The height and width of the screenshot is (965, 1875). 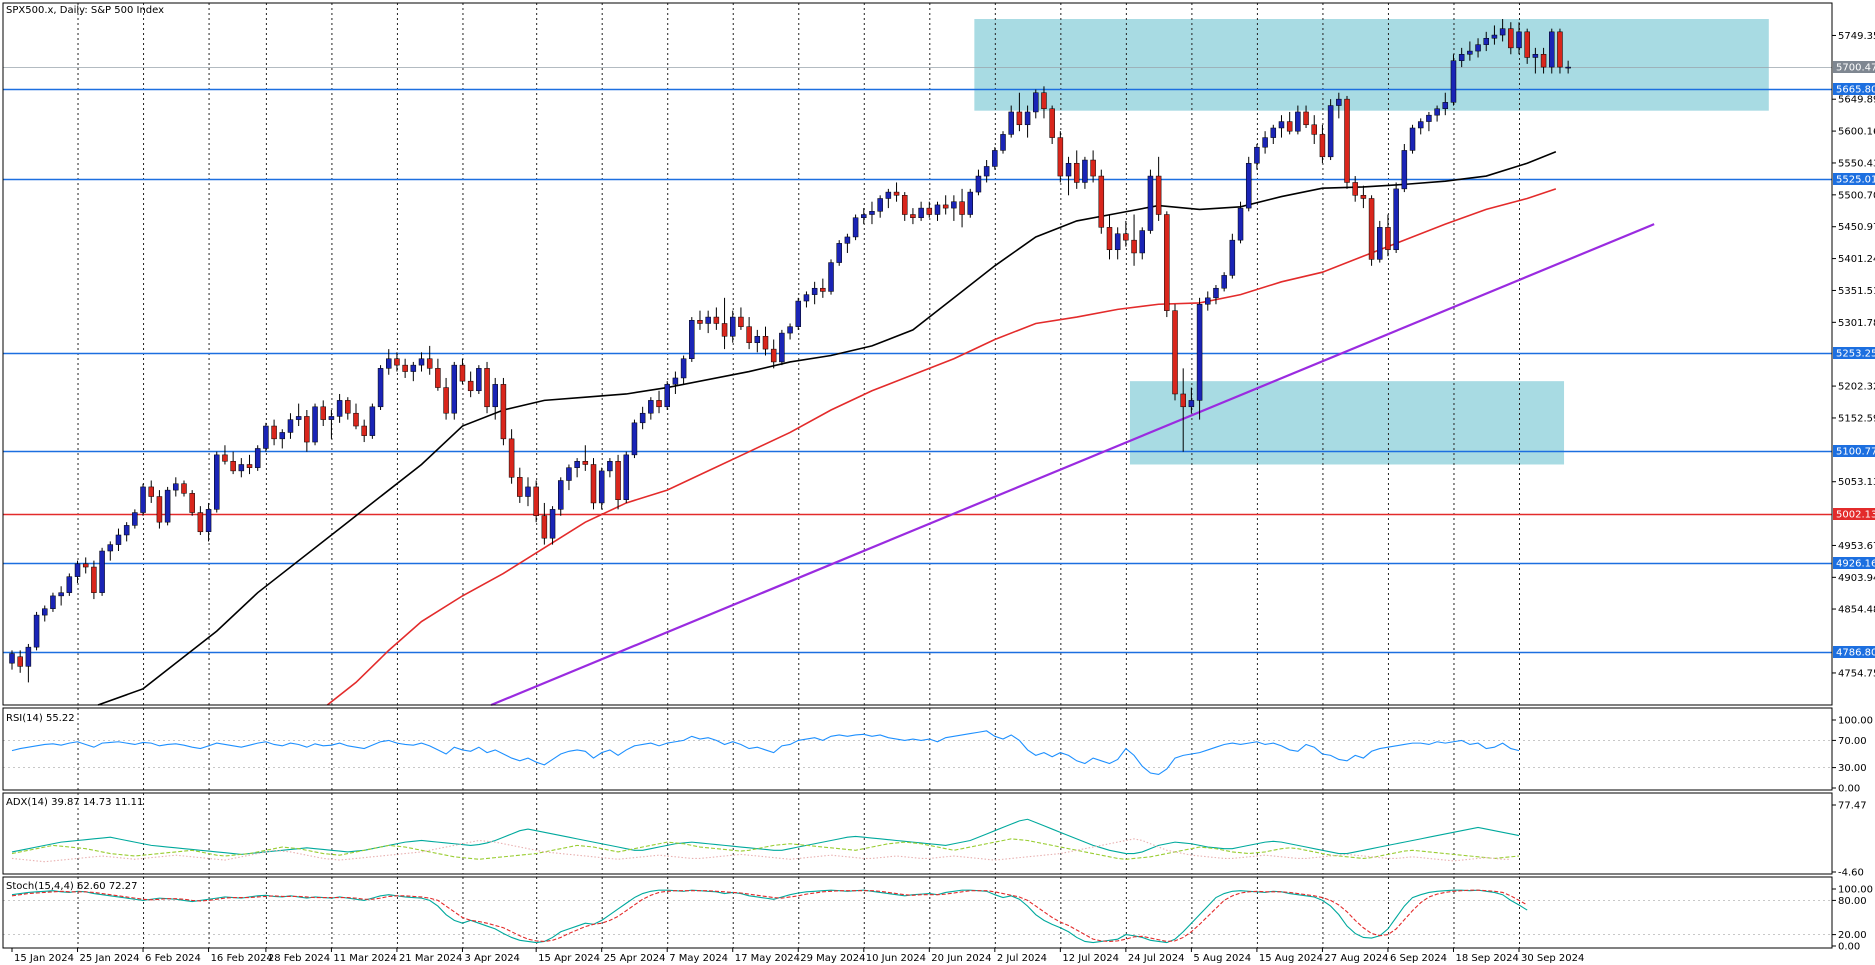 What do you see at coordinates (1856, 100) in the screenshot?
I see `price-tick-label-1: 5649.89` at bounding box center [1856, 100].